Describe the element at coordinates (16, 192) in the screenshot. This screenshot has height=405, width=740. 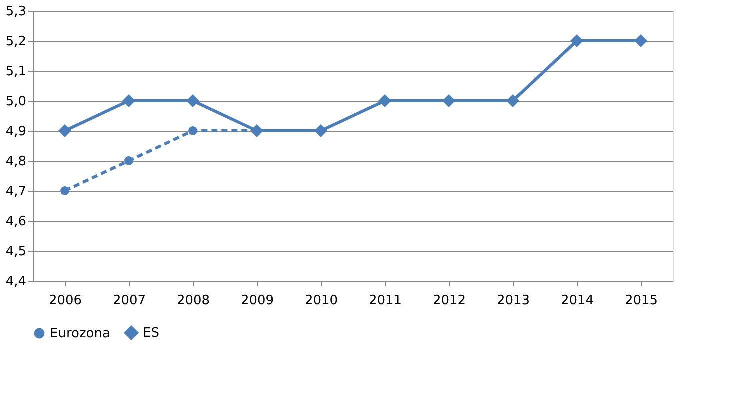
I see `y-tick-label: 4,7` at that location.